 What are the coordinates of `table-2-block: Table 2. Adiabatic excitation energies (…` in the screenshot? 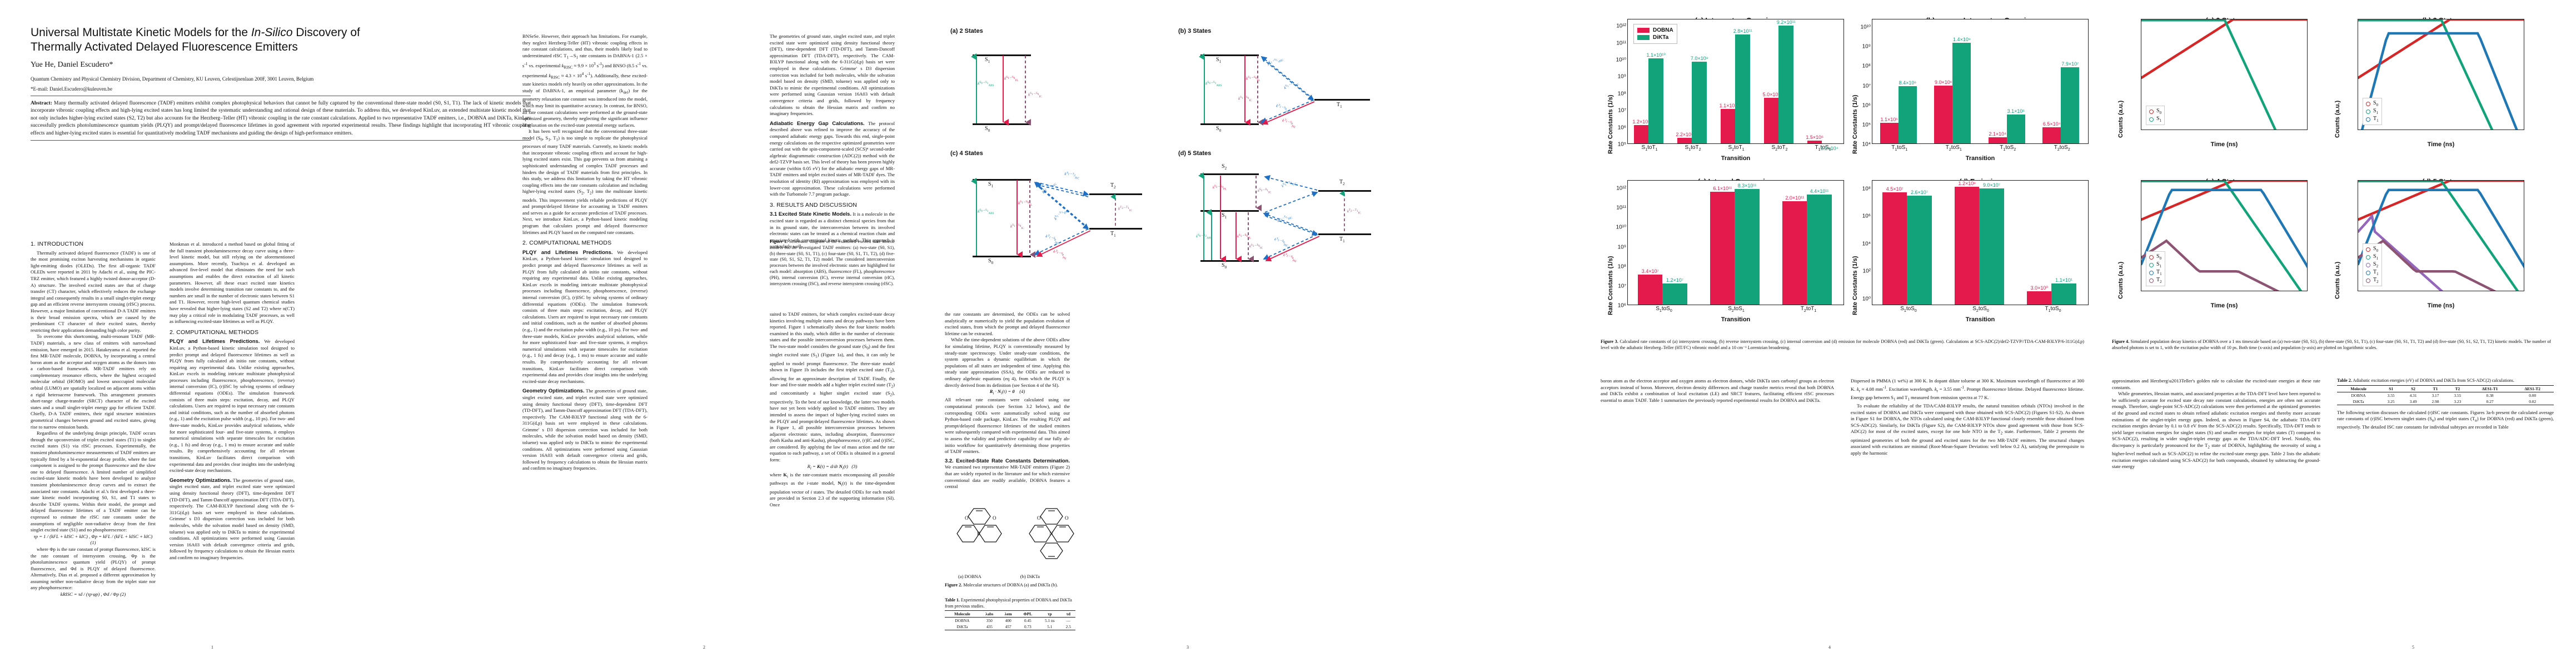 It's located at (2445, 404).